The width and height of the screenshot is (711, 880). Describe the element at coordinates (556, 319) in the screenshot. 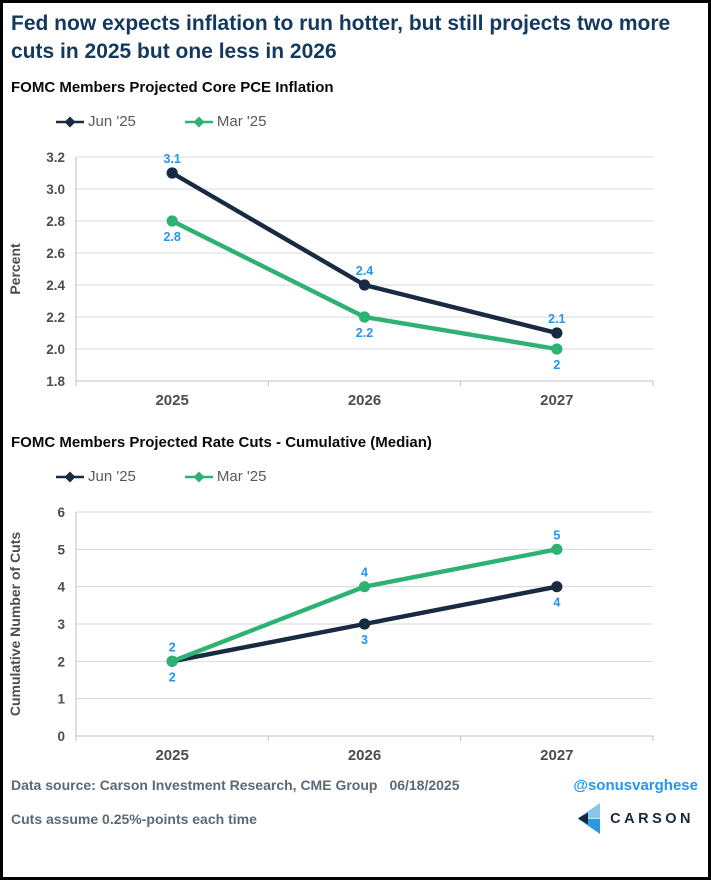

I see `svg-text: 2.1` at that location.